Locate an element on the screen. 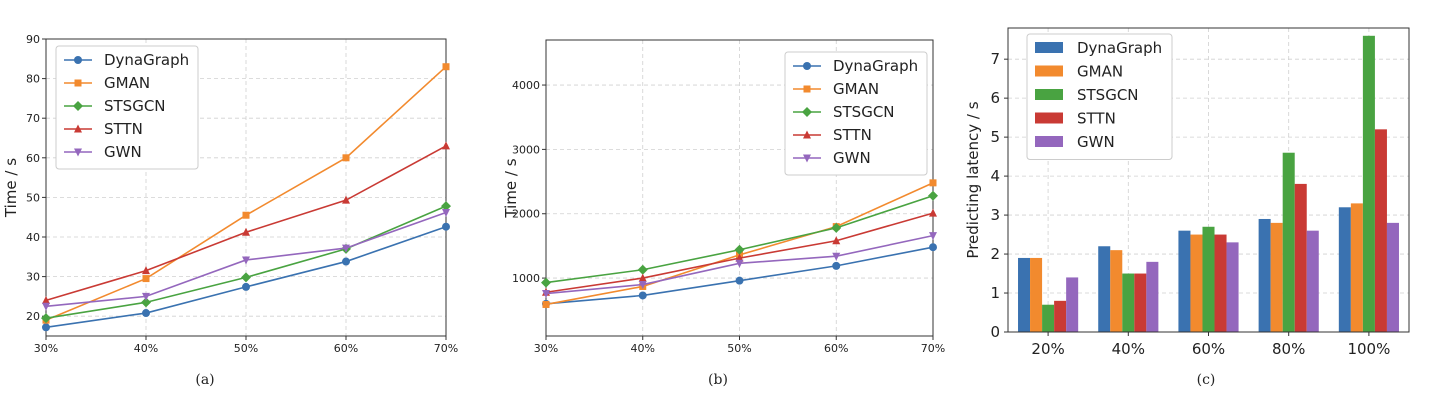 Image resolution: width=1444 pixels, height=407 pixels. legend-label-dynagraph: DynaGraph is located at coordinates (1119, 48).